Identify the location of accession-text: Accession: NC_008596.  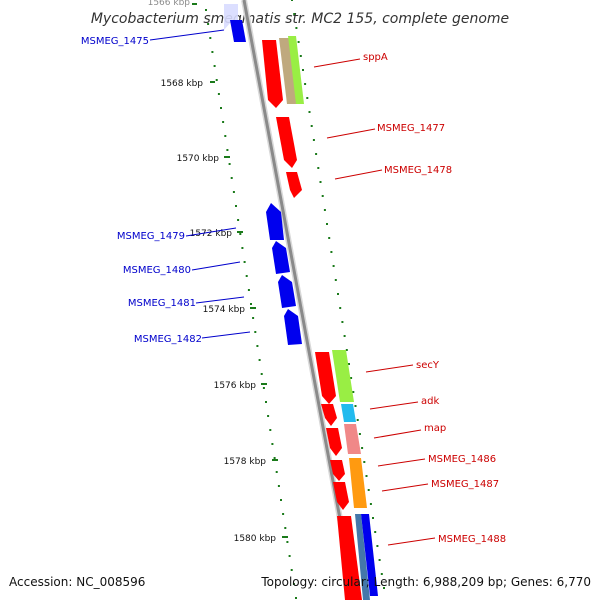
(77, 582).